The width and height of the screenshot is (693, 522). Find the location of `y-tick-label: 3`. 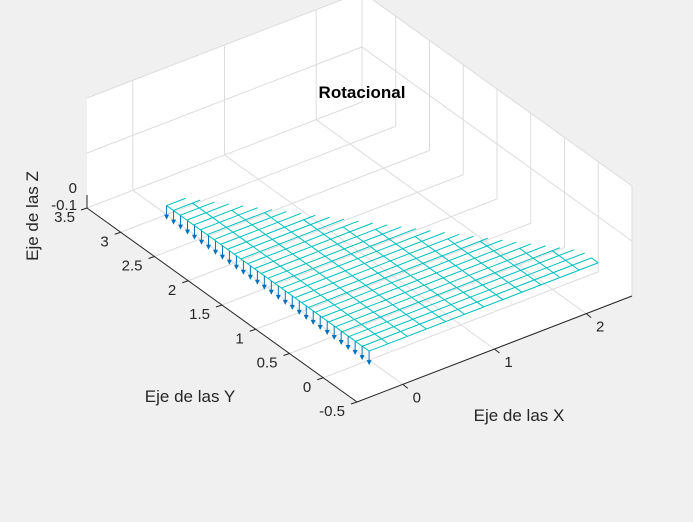

y-tick-label: 3 is located at coordinates (104, 241).